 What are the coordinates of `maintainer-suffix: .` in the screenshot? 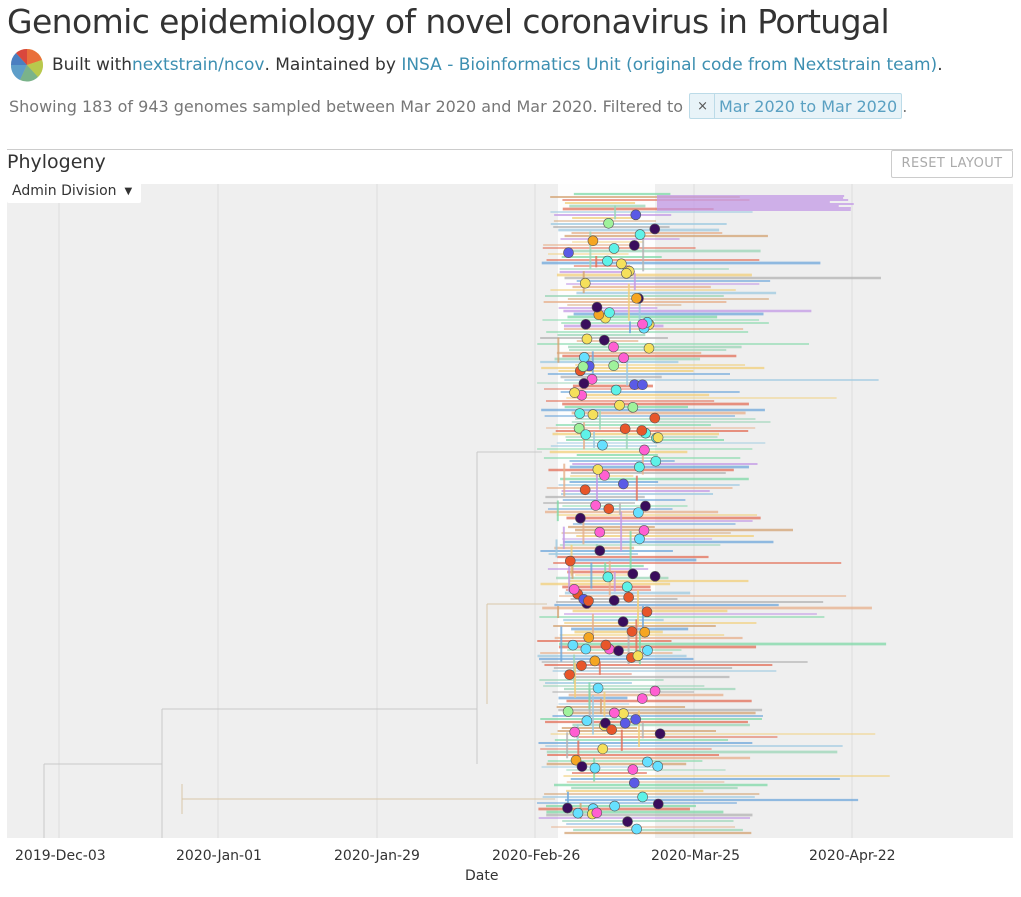 It's located at (940, 65).